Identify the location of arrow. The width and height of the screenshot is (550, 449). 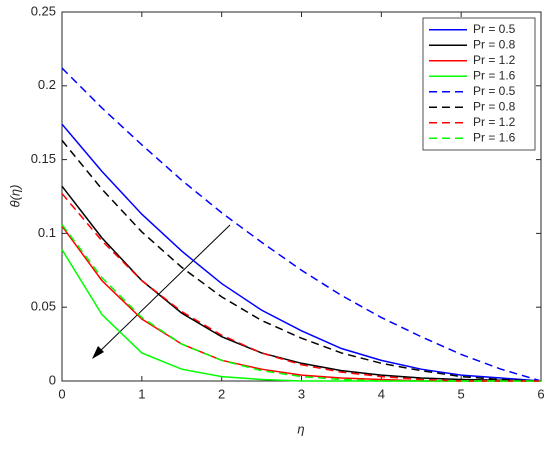
(161, 291).